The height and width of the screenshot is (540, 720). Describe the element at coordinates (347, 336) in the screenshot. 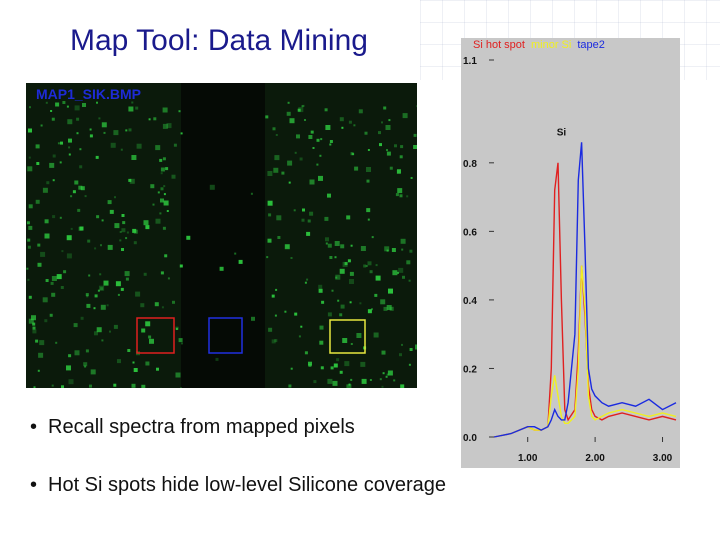

I see `minor-si-box` at that location.